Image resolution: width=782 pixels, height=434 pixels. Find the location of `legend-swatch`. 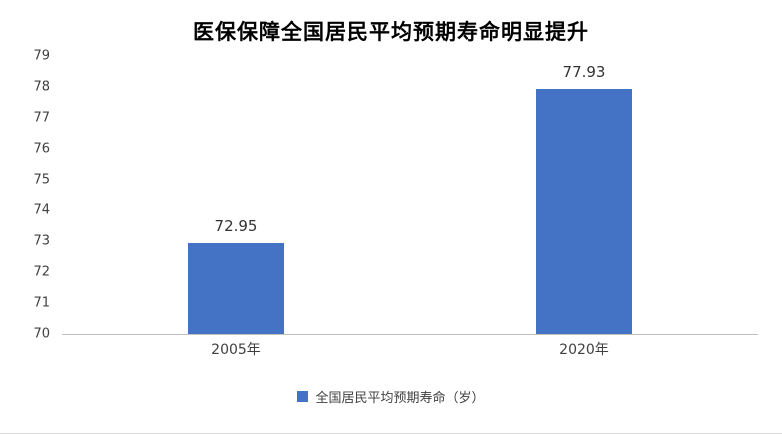

legend-swatch is located at coordinates (303, 396).